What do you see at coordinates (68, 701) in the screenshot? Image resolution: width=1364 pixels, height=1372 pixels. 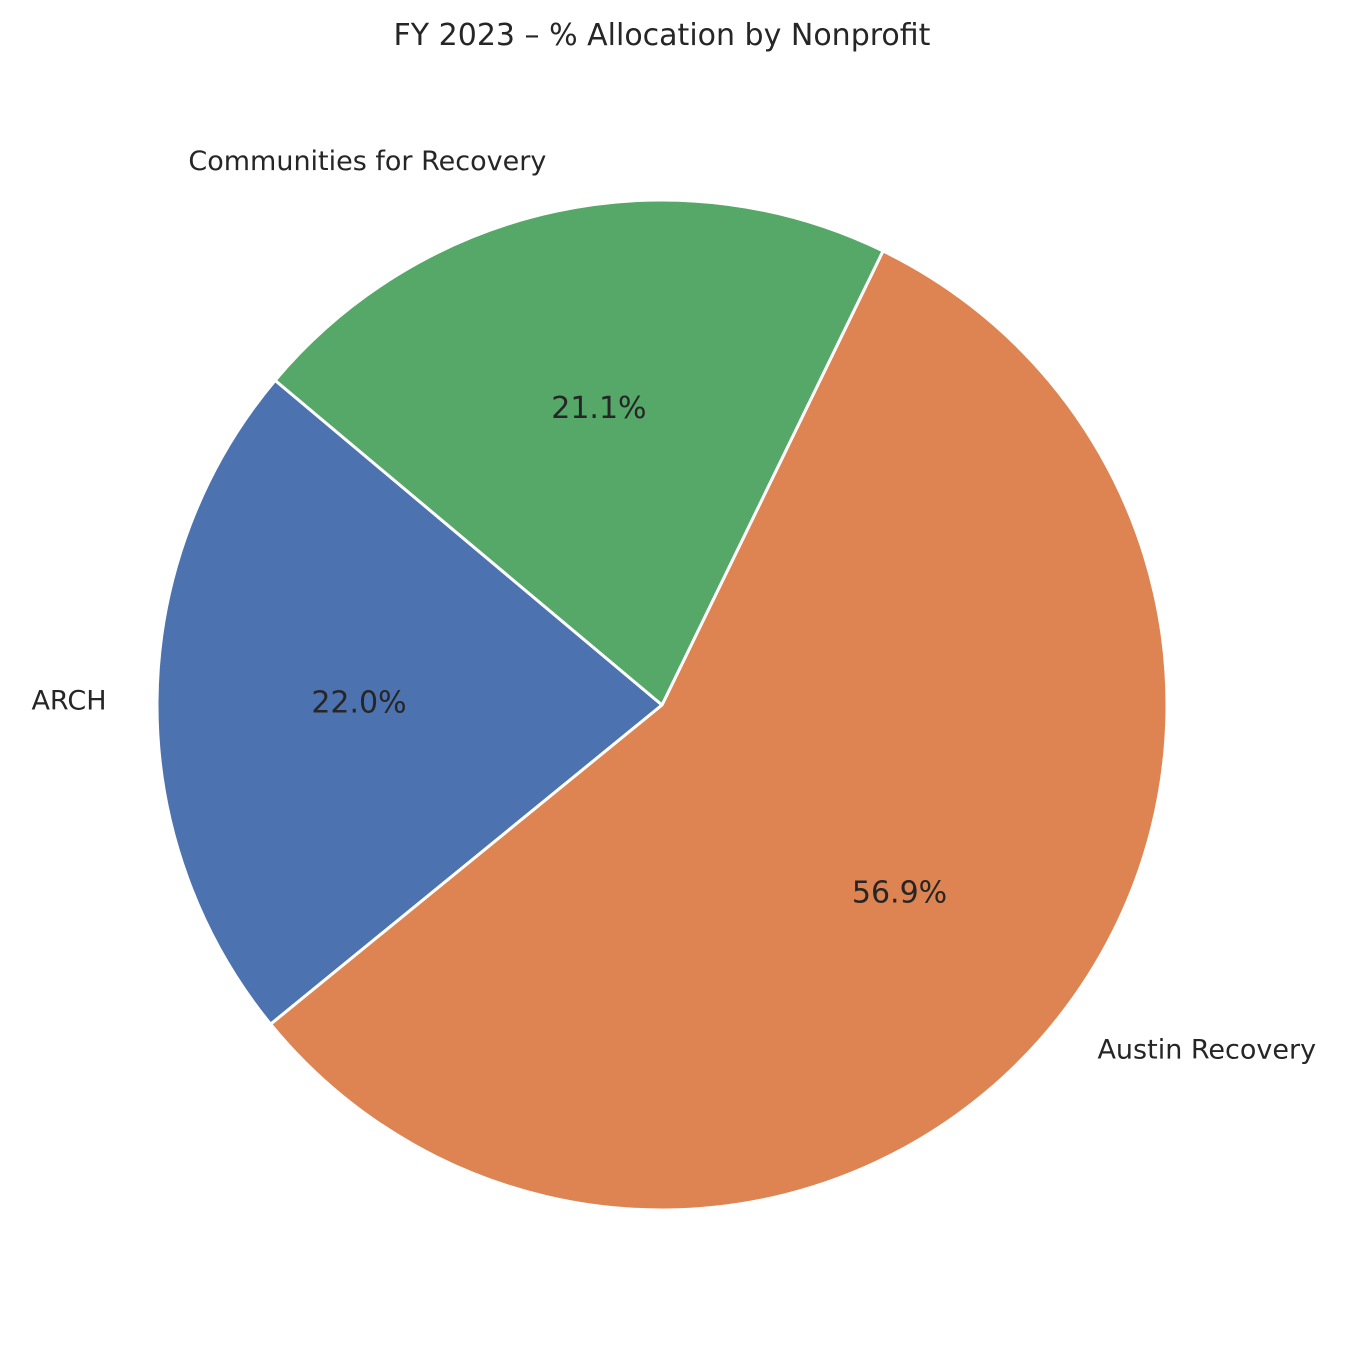 I see `slice-label-arch: ARCH` at bounding box center [68, 701].